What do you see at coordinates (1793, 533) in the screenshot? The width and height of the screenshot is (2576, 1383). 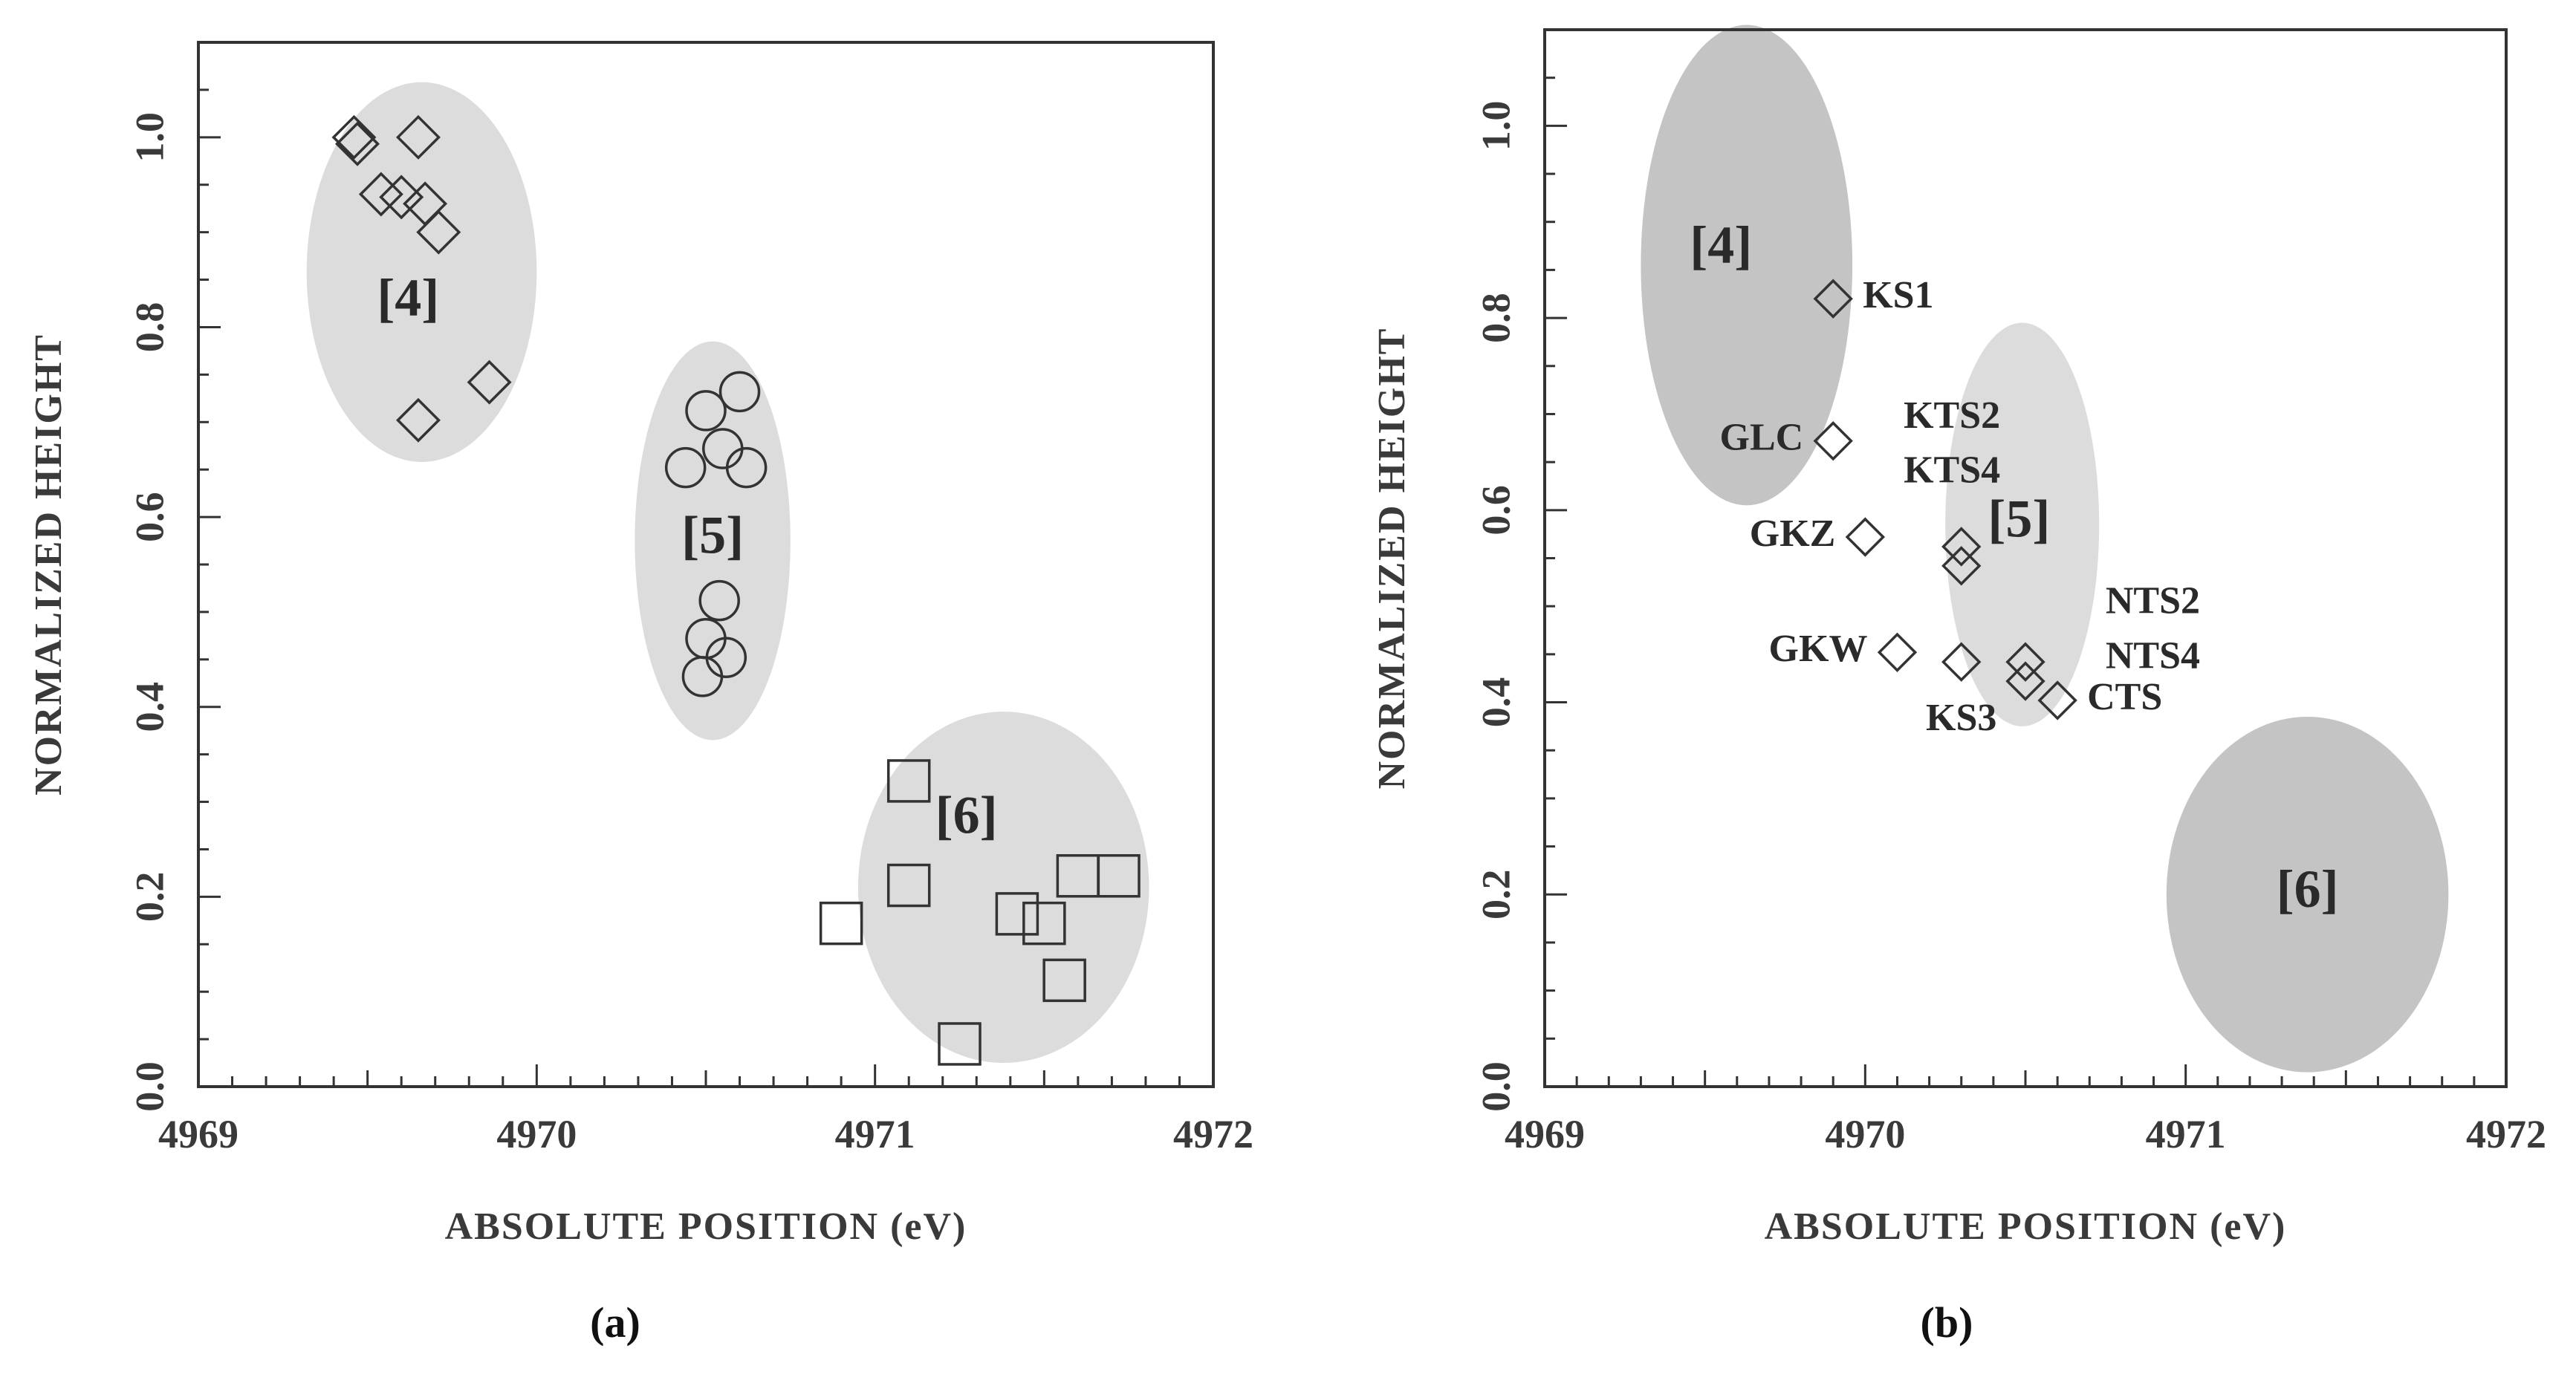 I see `point-label: GKZ` at bounding box center [1793, 533].